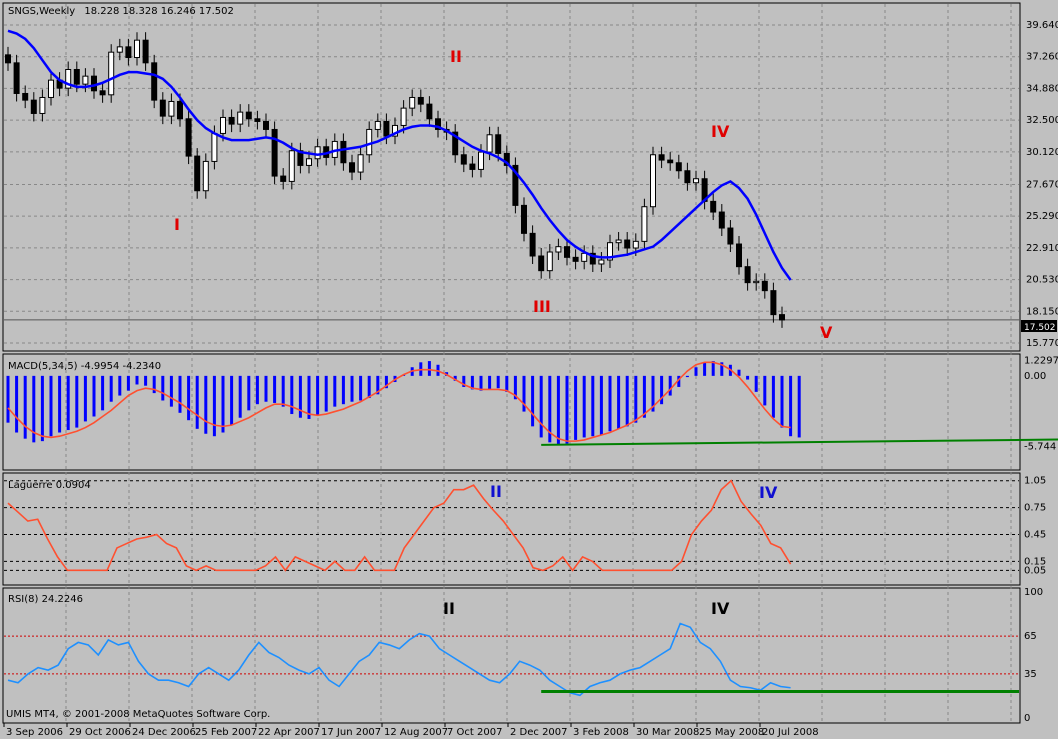  What do you see at coordinates (449, 608) in the screenshot?
I see `rsi-label-ii: II` at bounding box center [449, 608].